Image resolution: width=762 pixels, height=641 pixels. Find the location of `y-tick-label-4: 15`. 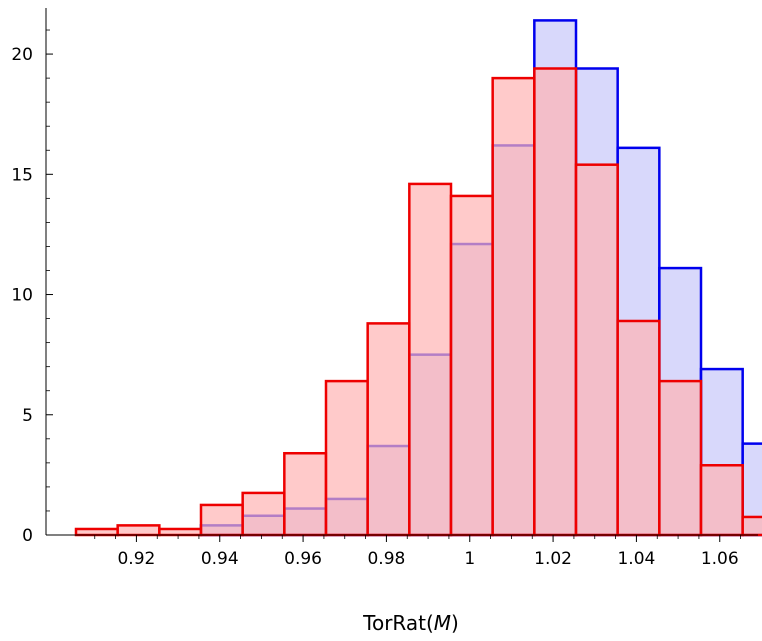

y-tick-label-4: 15 is located at coordinates (22, 175).